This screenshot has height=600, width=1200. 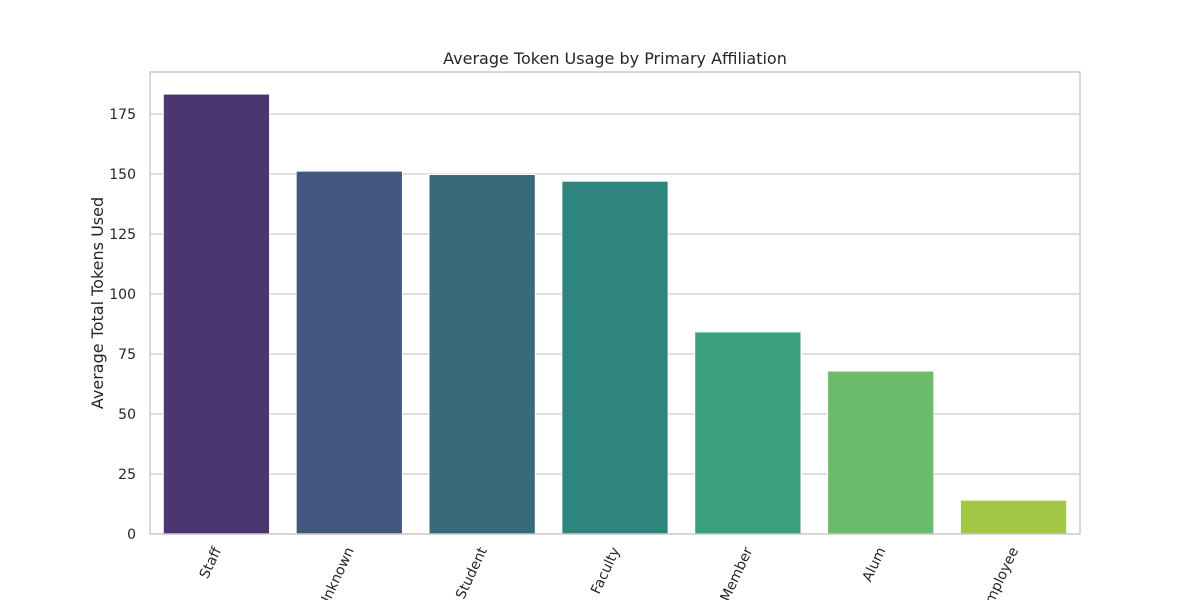 I want to click on bar-unknown, so click(x=349, y=352).